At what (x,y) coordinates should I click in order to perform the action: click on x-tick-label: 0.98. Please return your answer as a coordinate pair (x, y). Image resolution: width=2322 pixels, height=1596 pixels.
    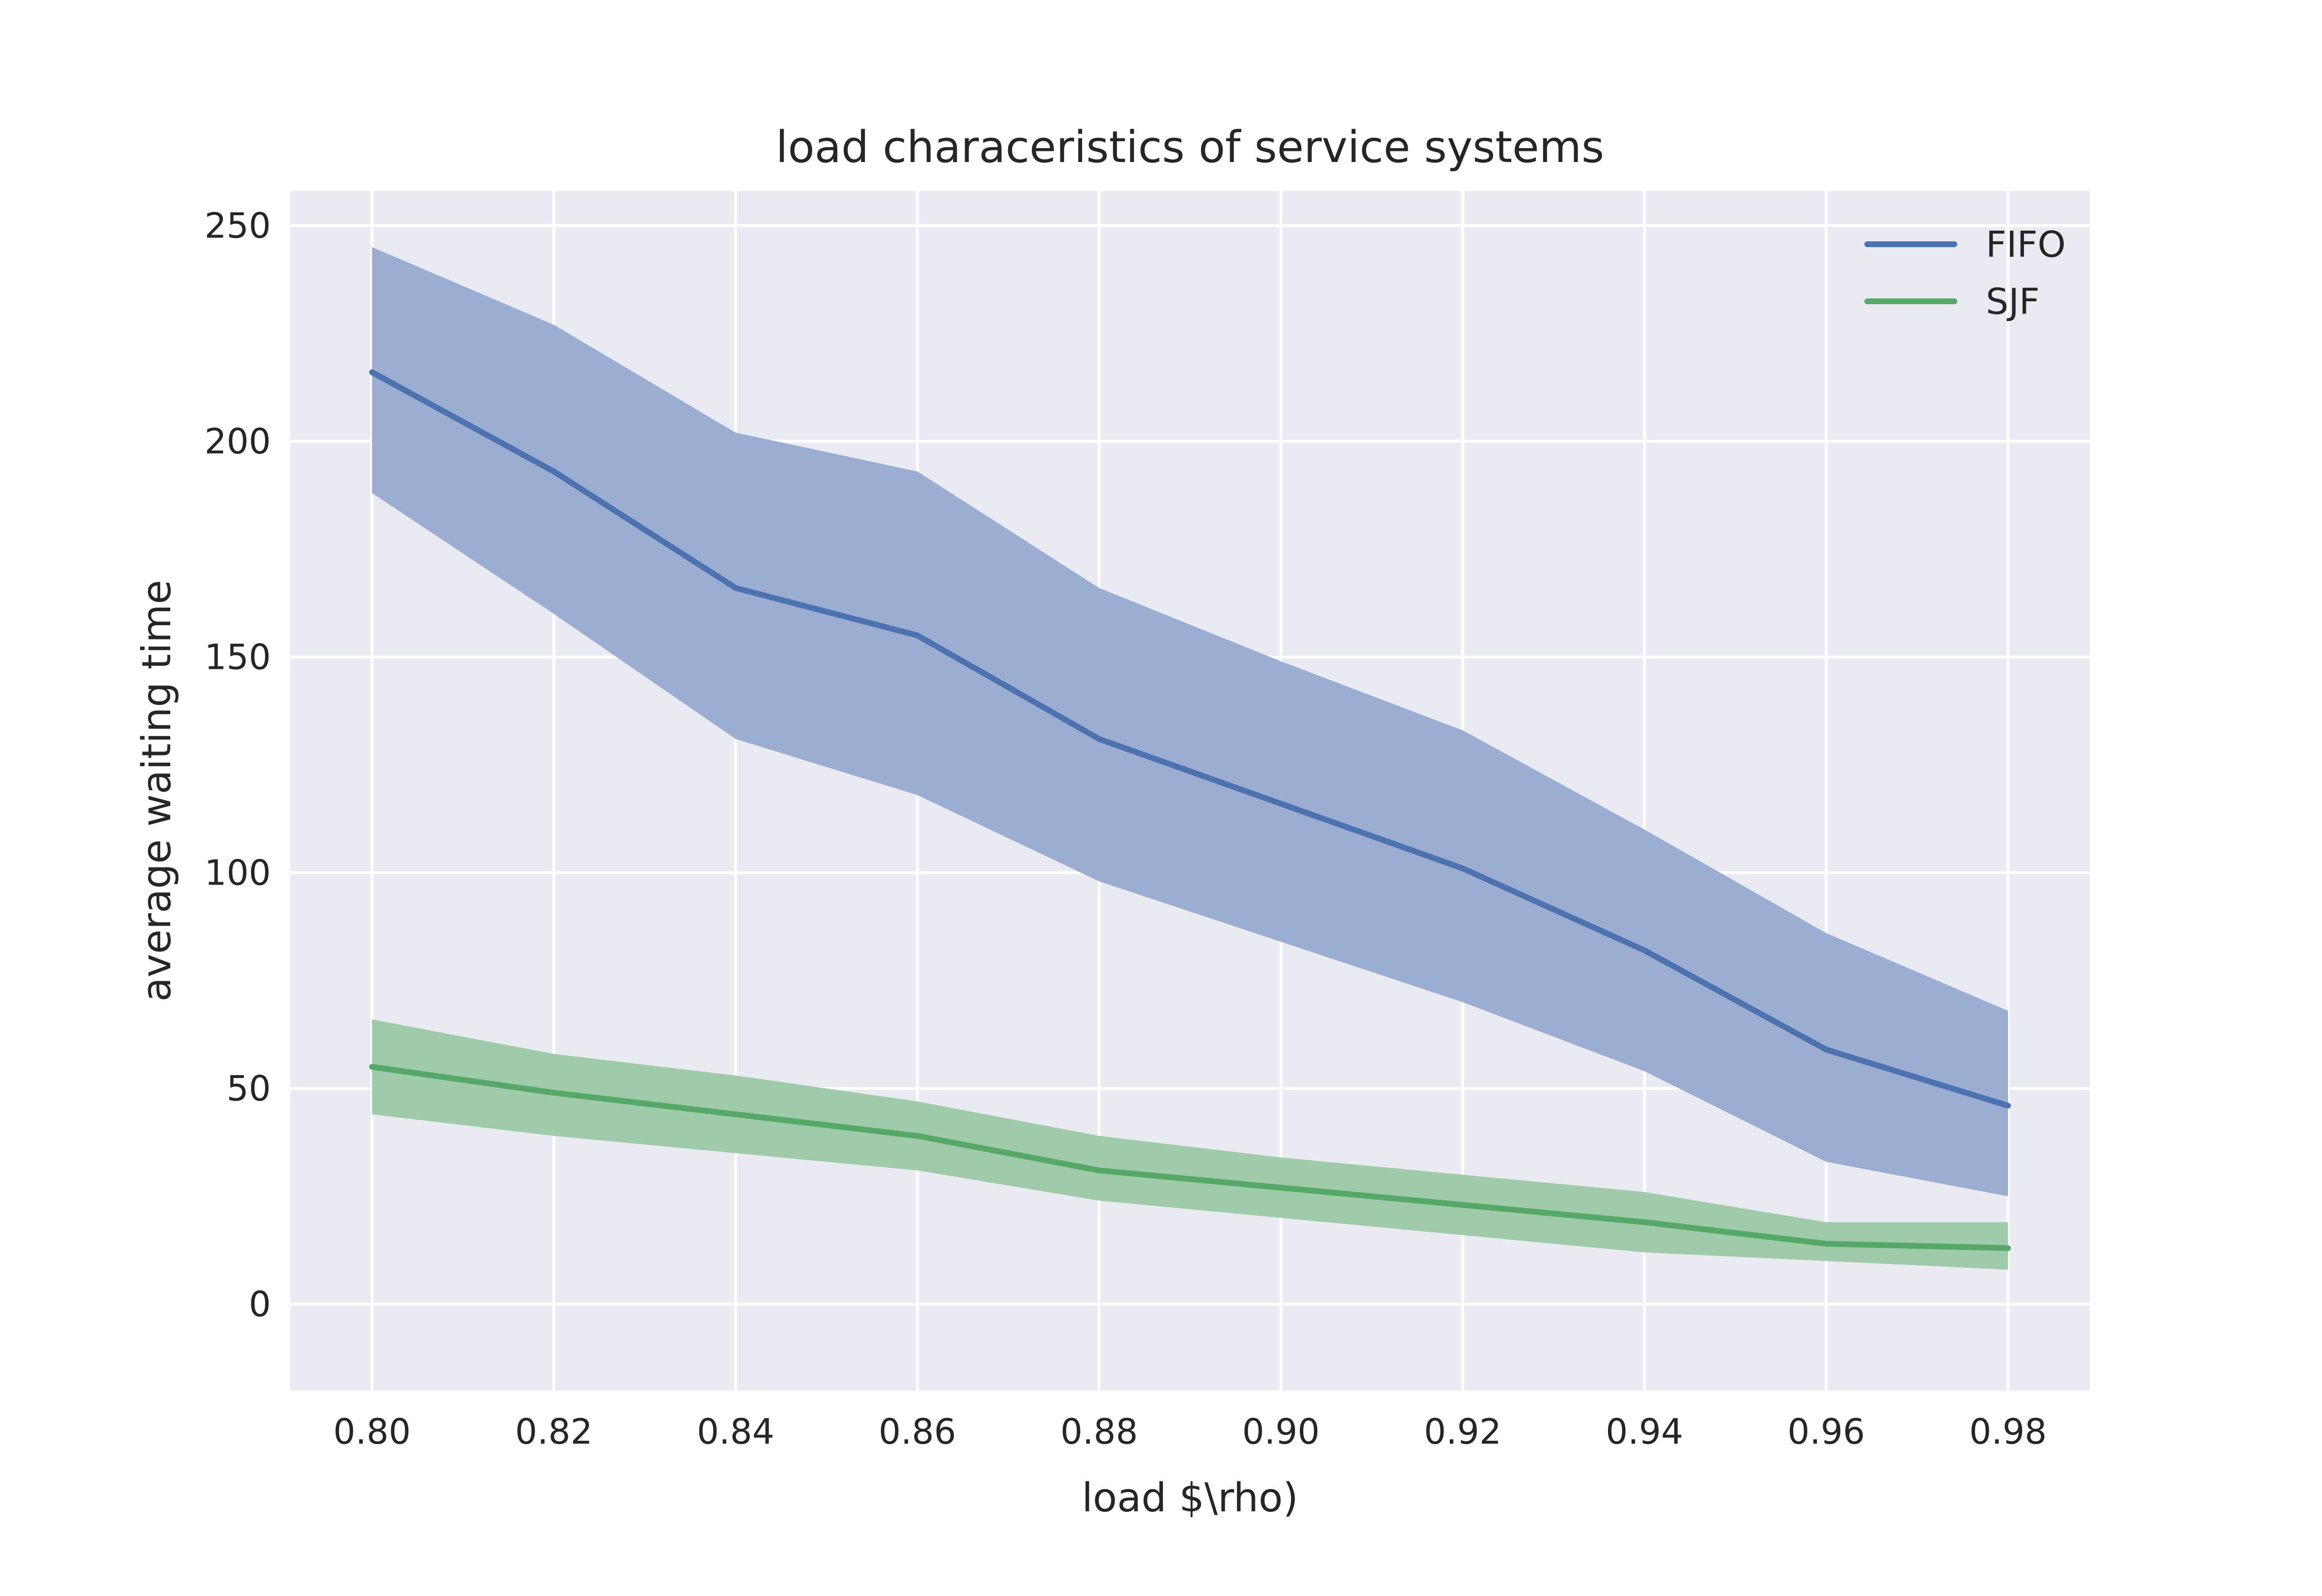
    Looking at the image, I should click on (2008, 1431).